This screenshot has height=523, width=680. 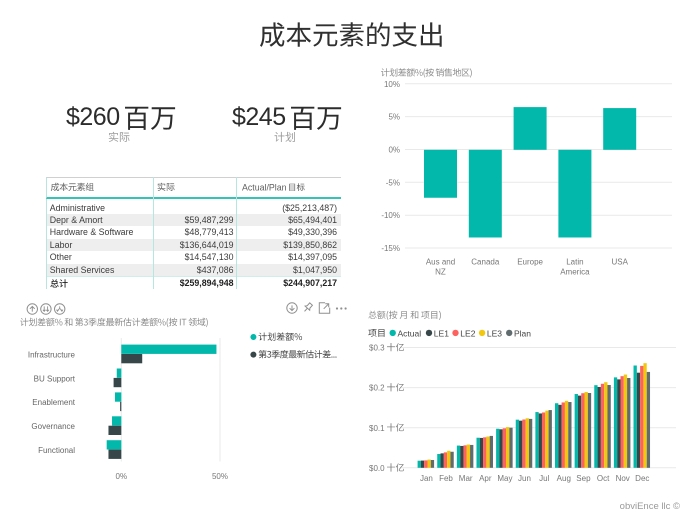 I want to click on svg-text: Nov, so click(x=623, y=478).